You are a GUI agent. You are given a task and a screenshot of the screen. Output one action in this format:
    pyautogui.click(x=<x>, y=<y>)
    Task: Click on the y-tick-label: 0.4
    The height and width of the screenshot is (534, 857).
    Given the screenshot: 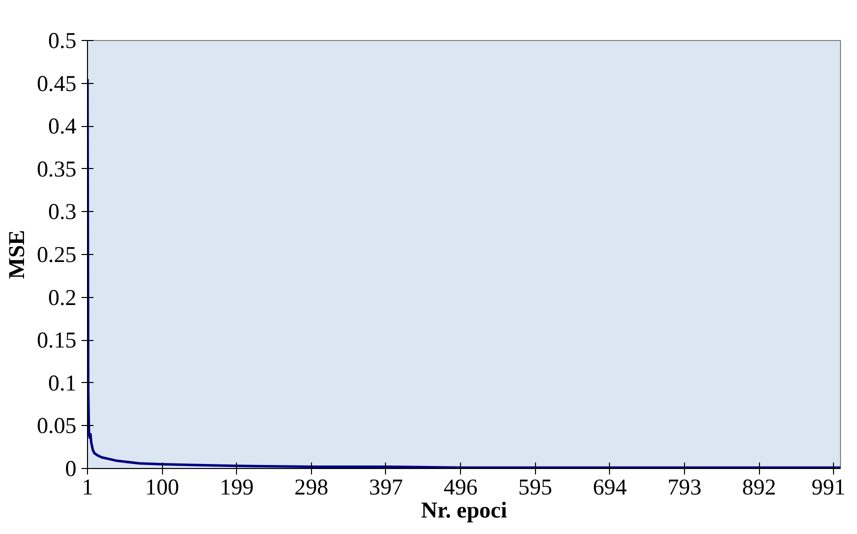 What is the action you would take?
    pyautogui.click(x=62, y=126)
    